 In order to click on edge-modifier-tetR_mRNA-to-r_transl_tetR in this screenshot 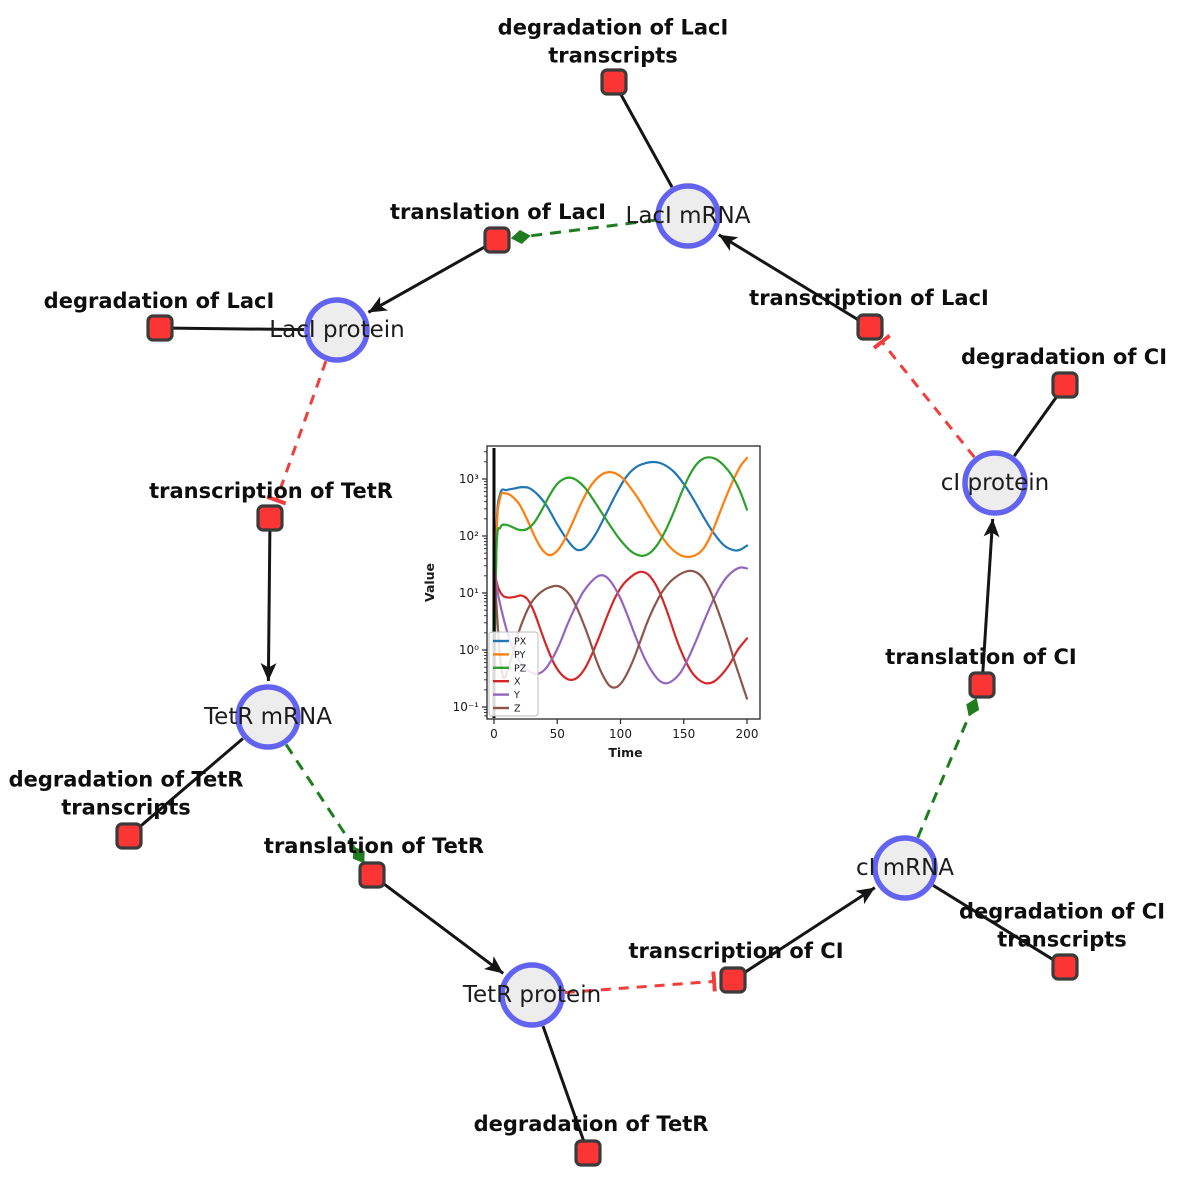, I will do `click(325, 803)`.